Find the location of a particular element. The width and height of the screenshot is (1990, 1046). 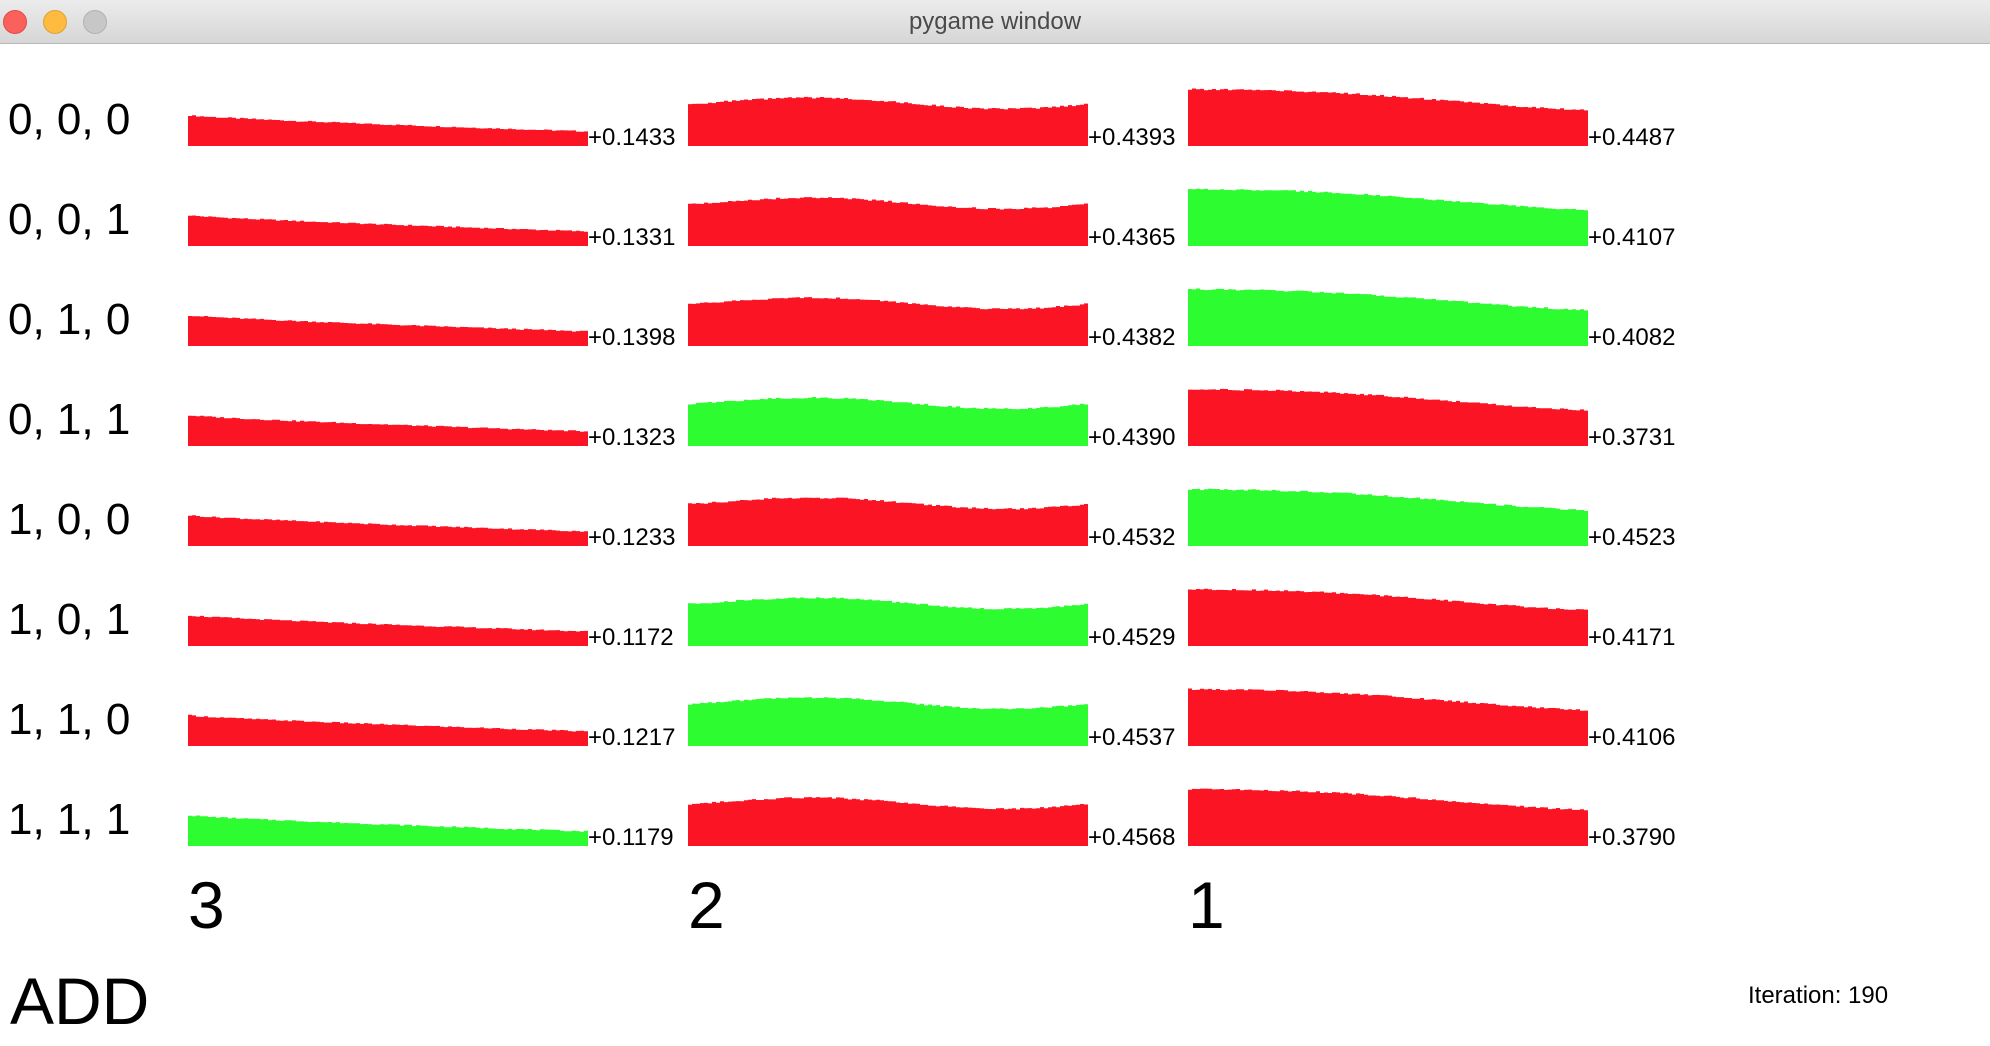

row-label: 1, 0, 0 is located at coordinates (69, 519).